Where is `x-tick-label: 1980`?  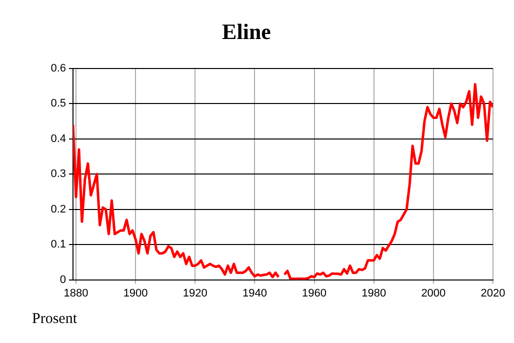
x-tick-label: 1980 is located at coordinates (374, 293).